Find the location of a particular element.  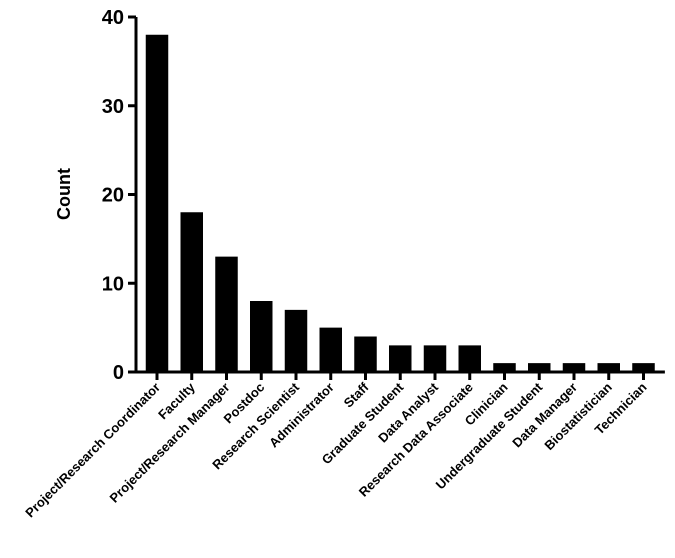

y-tick-label: 0 is located at coordinates (118, 373).